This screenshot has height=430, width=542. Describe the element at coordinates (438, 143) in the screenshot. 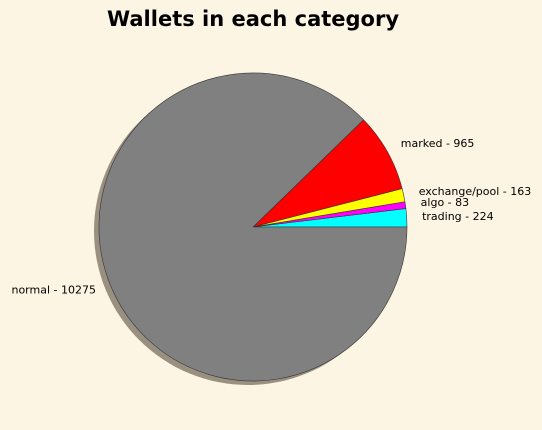

I see `slice-label-marked: marked - 965` at that location.